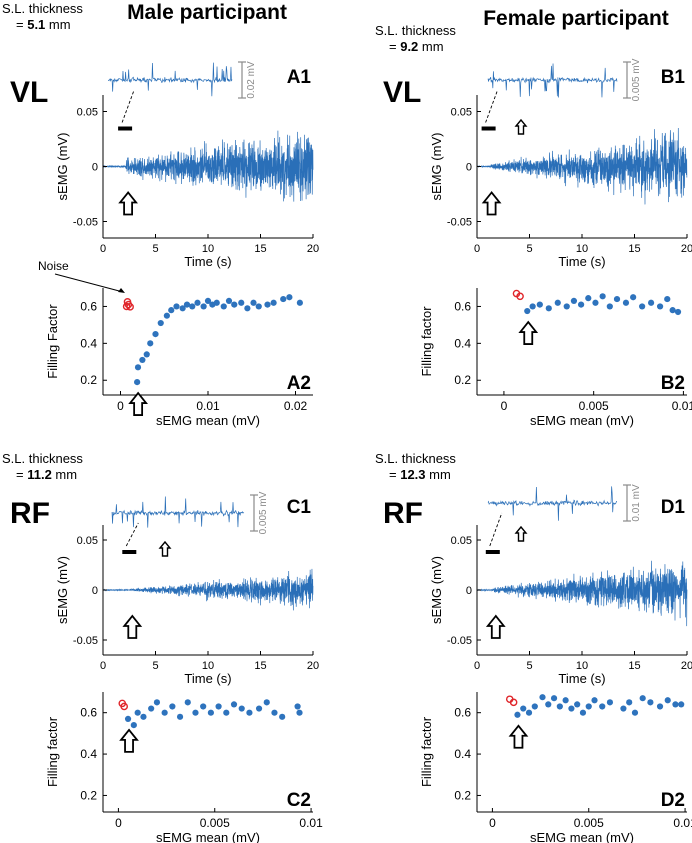  I want to click on thickness-value: 11.2, so click(39, 474).